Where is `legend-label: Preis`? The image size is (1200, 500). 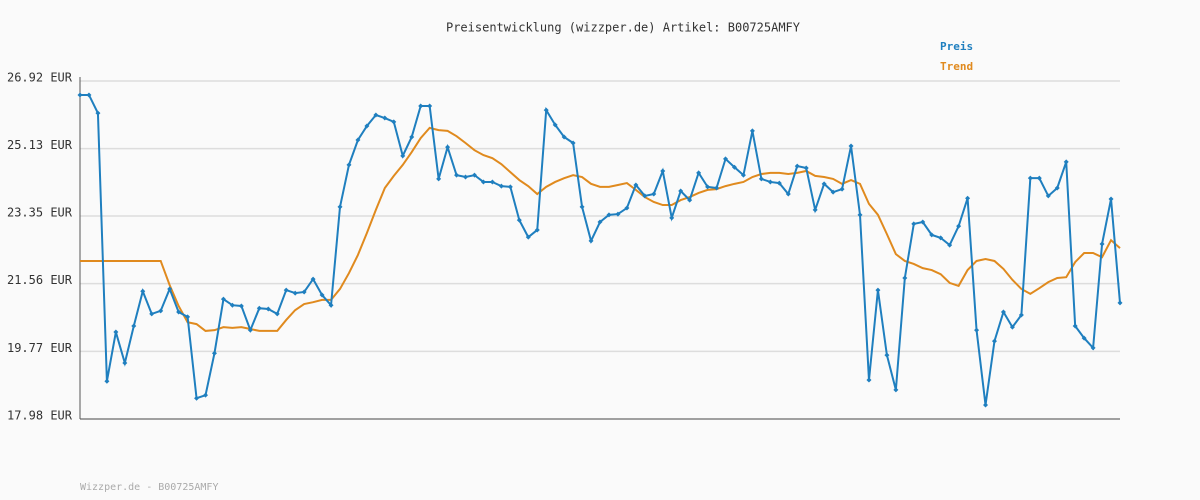 legend-label: Preis is located at coordinates (956, 46).